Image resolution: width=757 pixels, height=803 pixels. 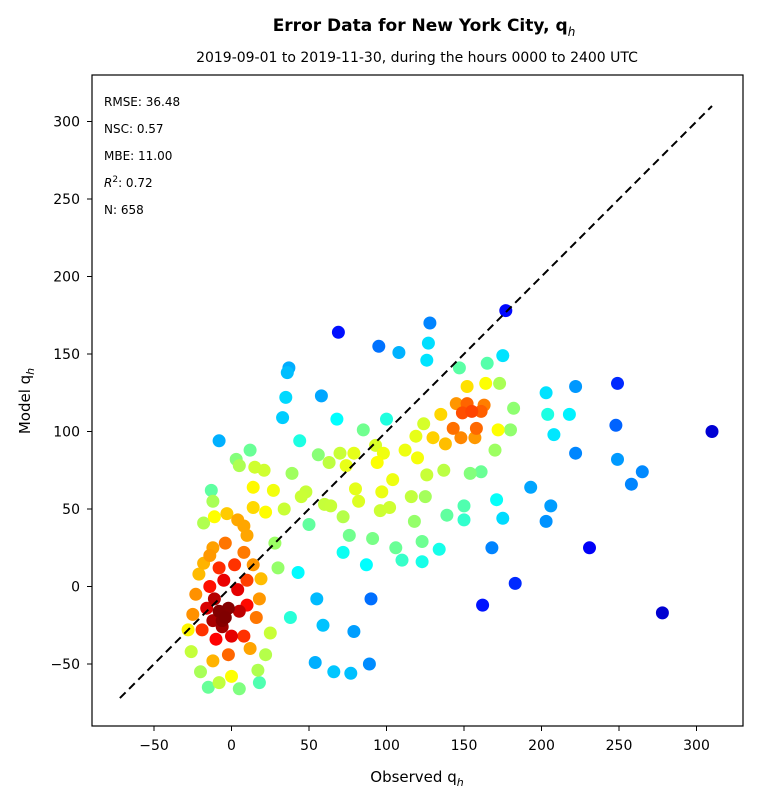 I want to click on y-tick-label: 150, so click(x=66, y=355).